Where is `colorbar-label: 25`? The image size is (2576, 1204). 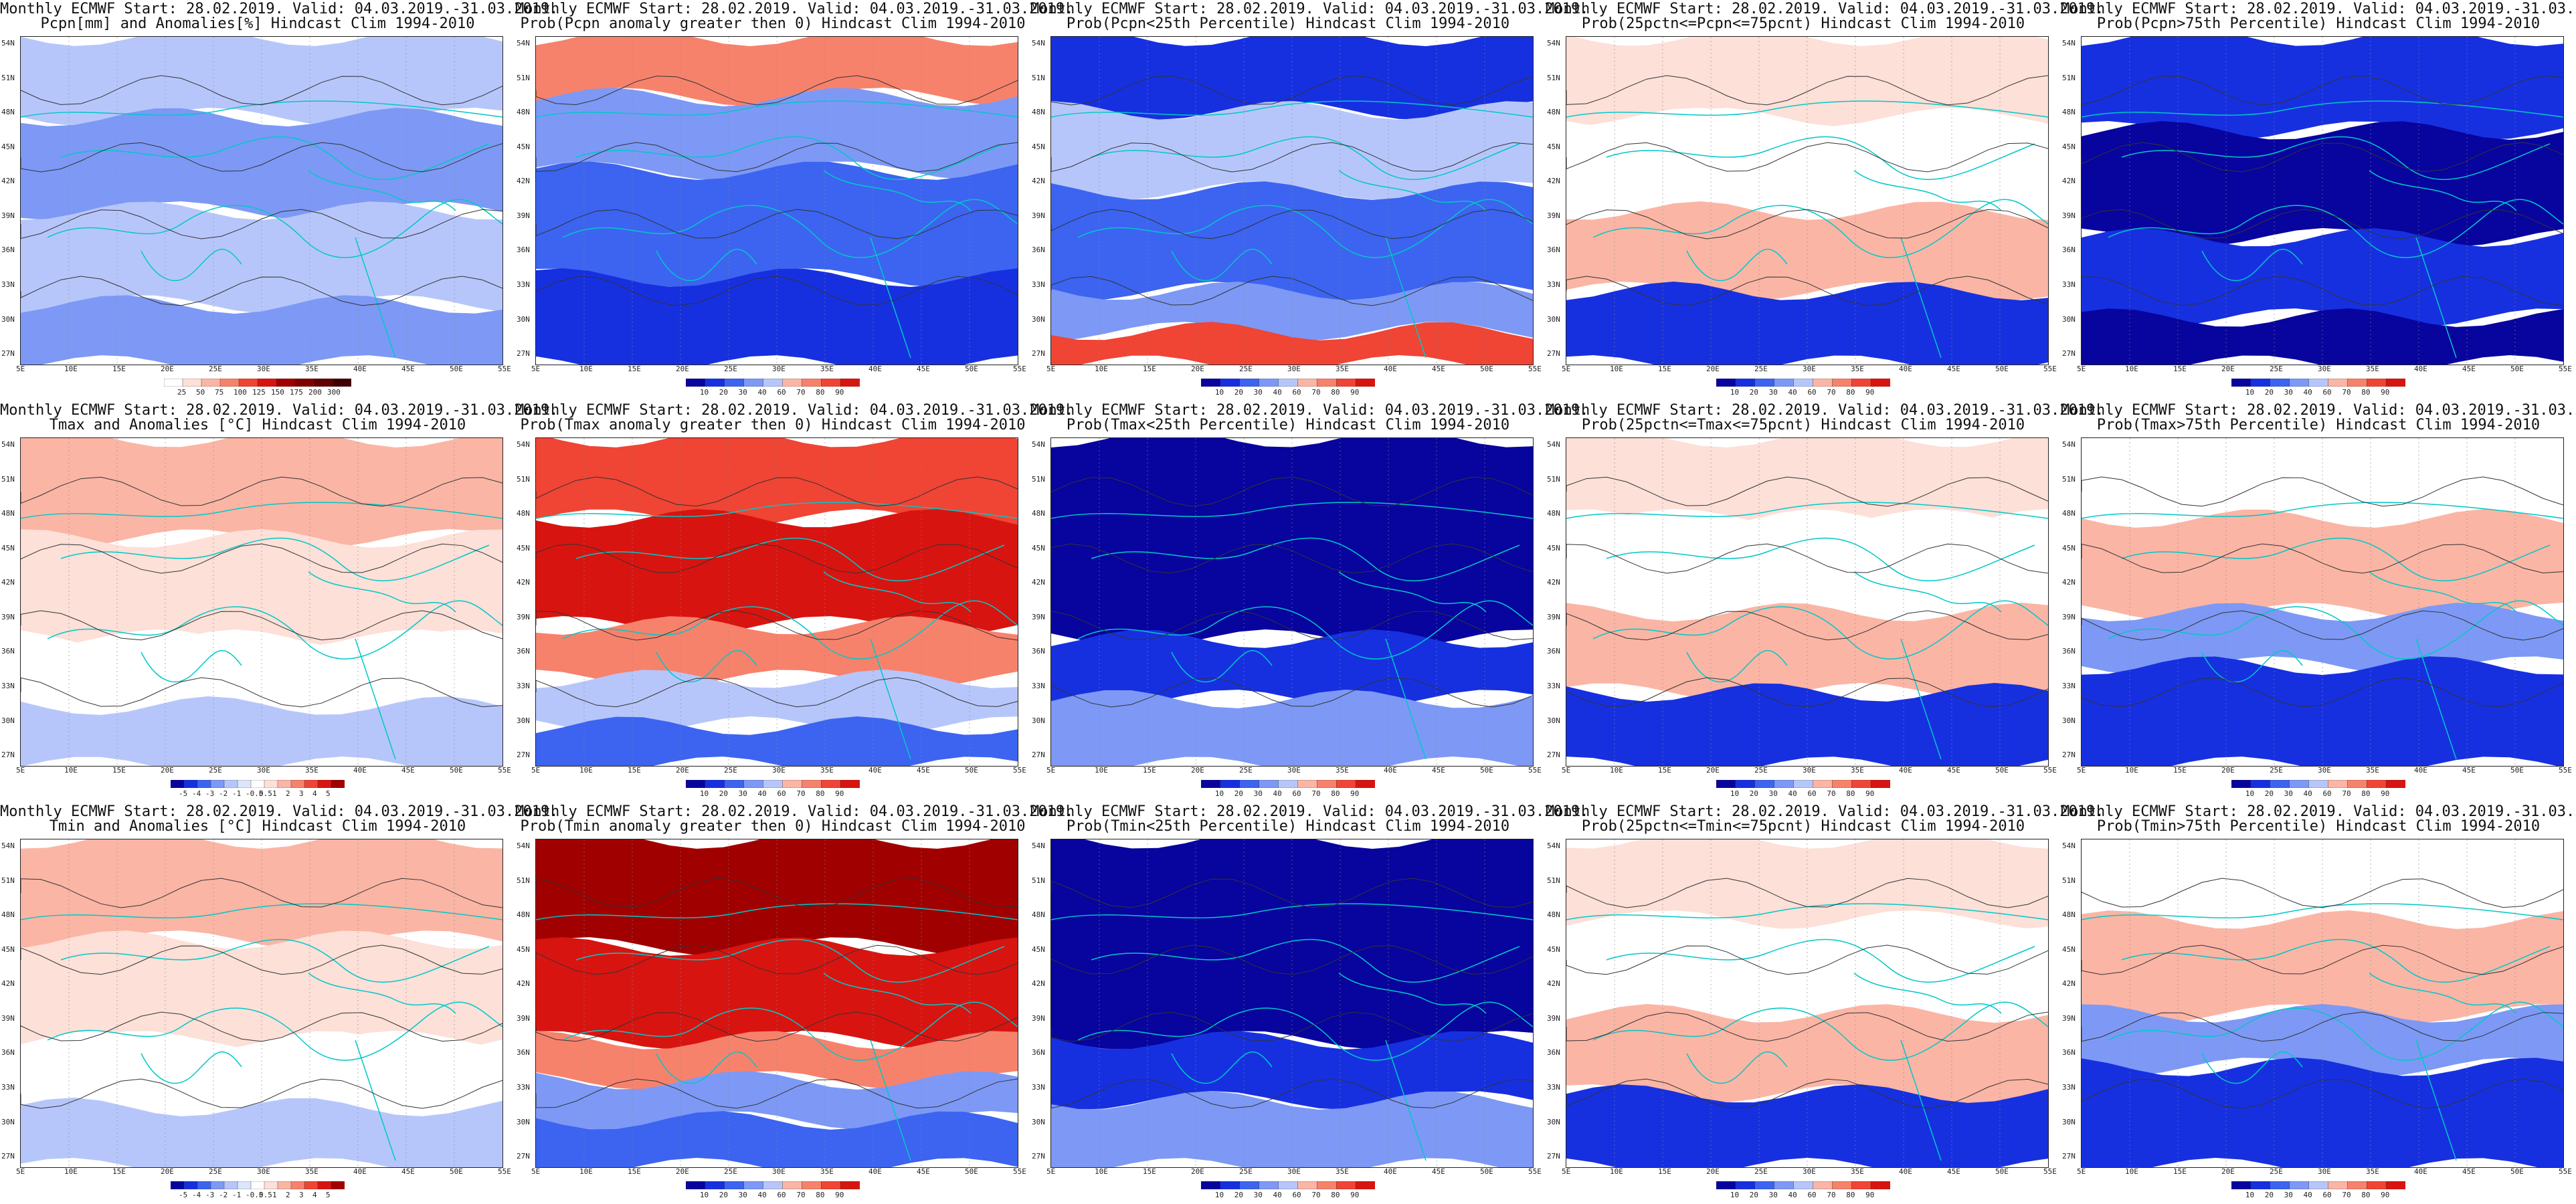
colorbar-label: 25 is located at coordinates (182, 392).